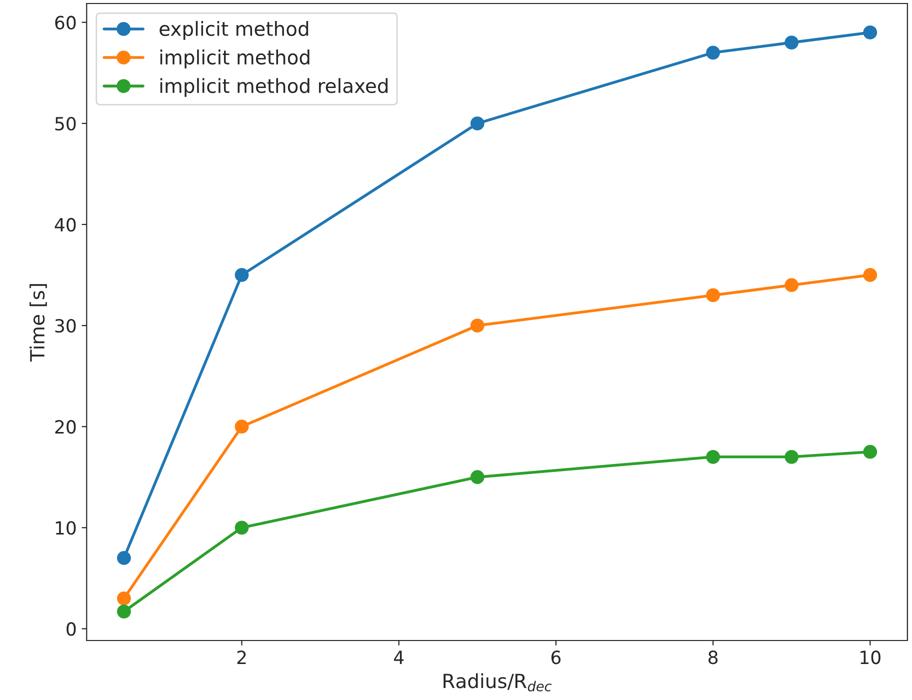 The width and height of the screenshot is (912, 700). Describe the element at coordinates (274, 87) in the screenshot. I see `legend-label: implicit method relaxed` at that location.